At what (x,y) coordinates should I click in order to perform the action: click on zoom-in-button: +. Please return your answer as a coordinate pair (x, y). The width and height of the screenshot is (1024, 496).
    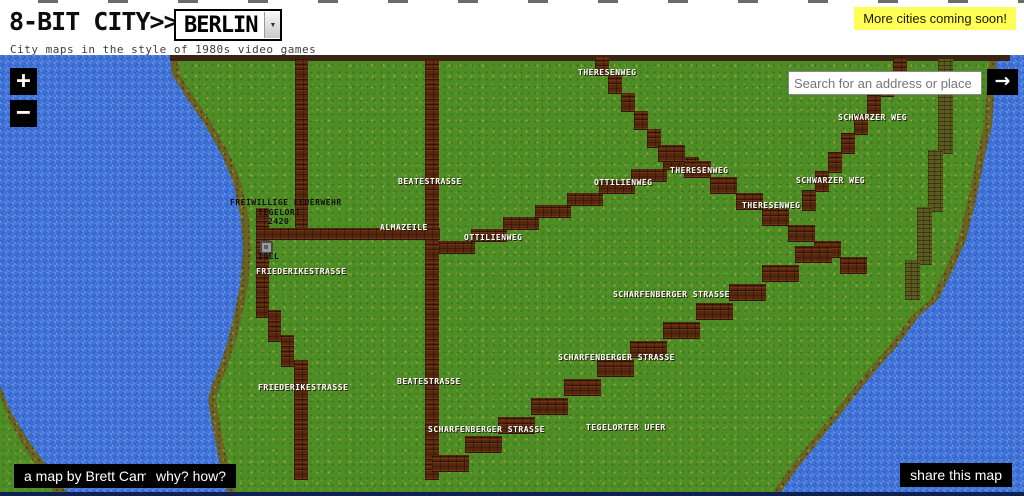
    Looking at the image, I should click on (23, 81).